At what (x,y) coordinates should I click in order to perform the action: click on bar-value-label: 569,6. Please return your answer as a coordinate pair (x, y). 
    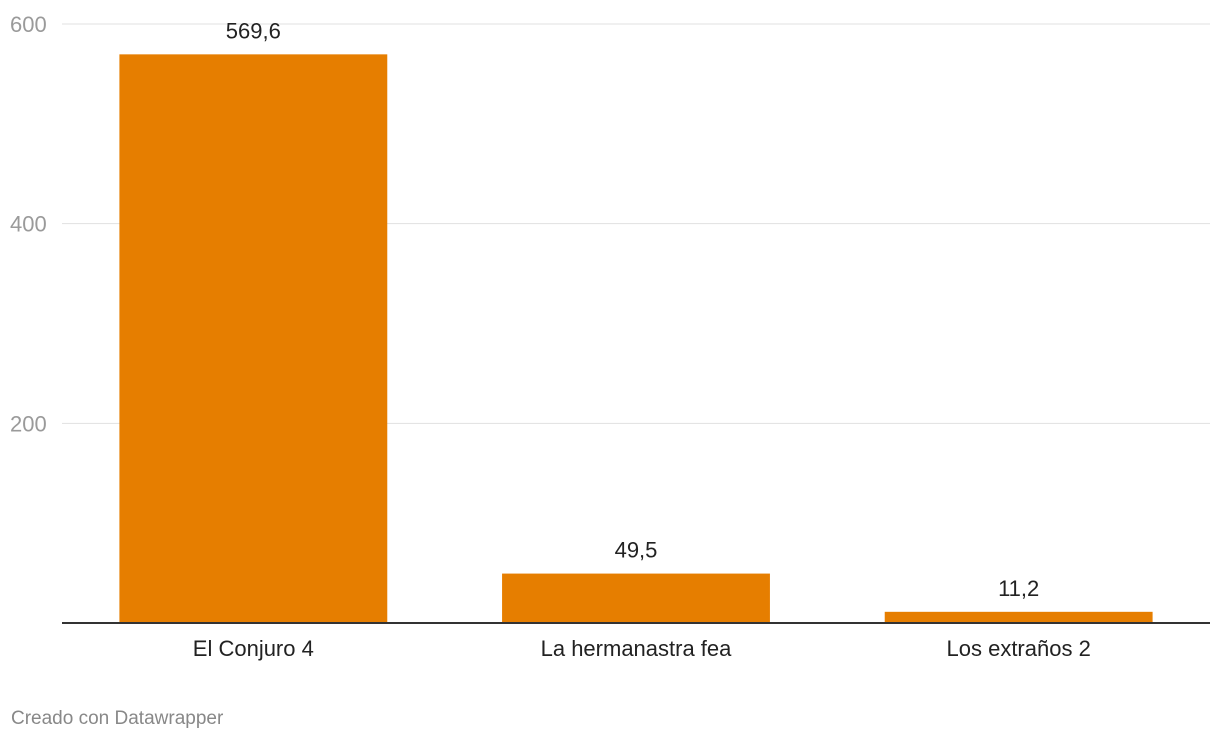
    Looking at the image, I should click on (253, 30).